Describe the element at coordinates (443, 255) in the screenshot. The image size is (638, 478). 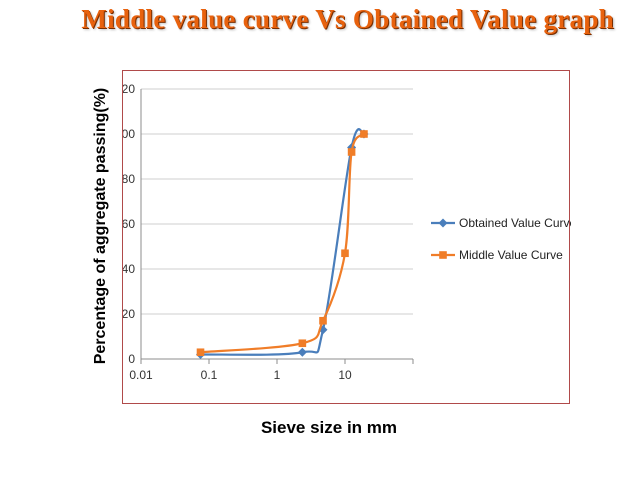
I see `legend-marker-middle-value-curve` at that location.